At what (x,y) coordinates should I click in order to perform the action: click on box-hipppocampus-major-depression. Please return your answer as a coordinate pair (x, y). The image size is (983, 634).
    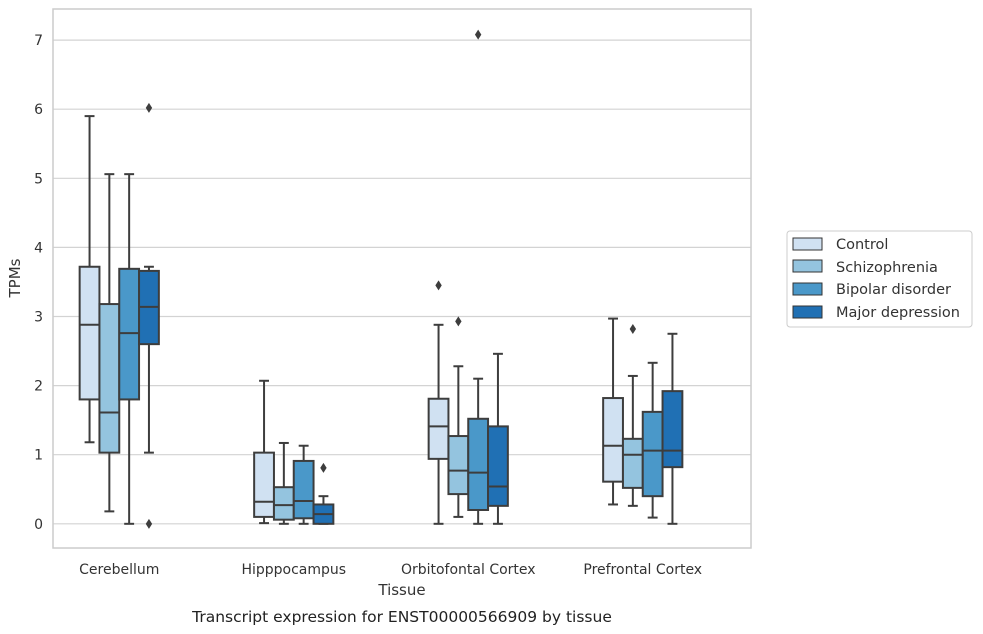
    Looking at the image, I should click on (323, 493).